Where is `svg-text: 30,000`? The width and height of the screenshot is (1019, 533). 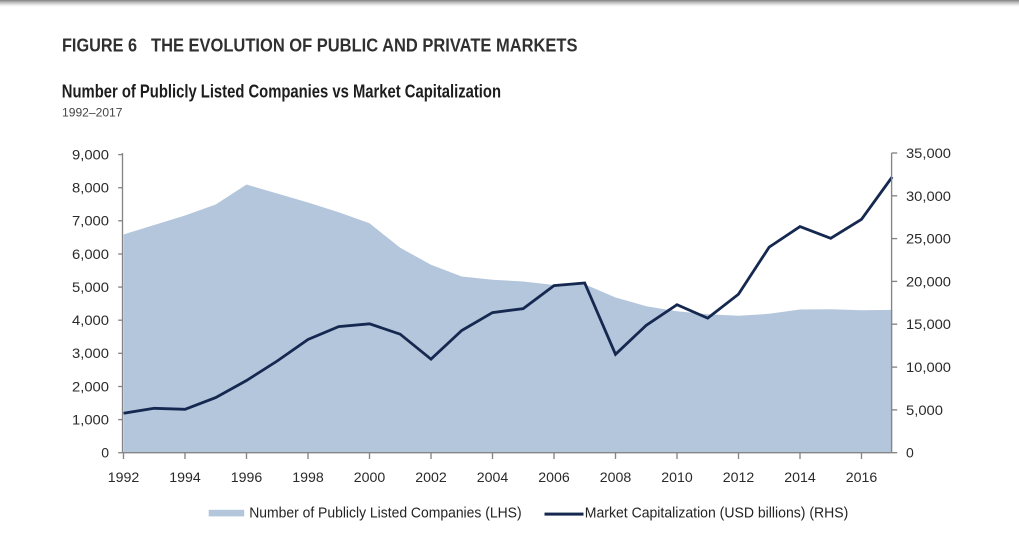 svg-text: 30,000 is located at coordinates (928, 196).